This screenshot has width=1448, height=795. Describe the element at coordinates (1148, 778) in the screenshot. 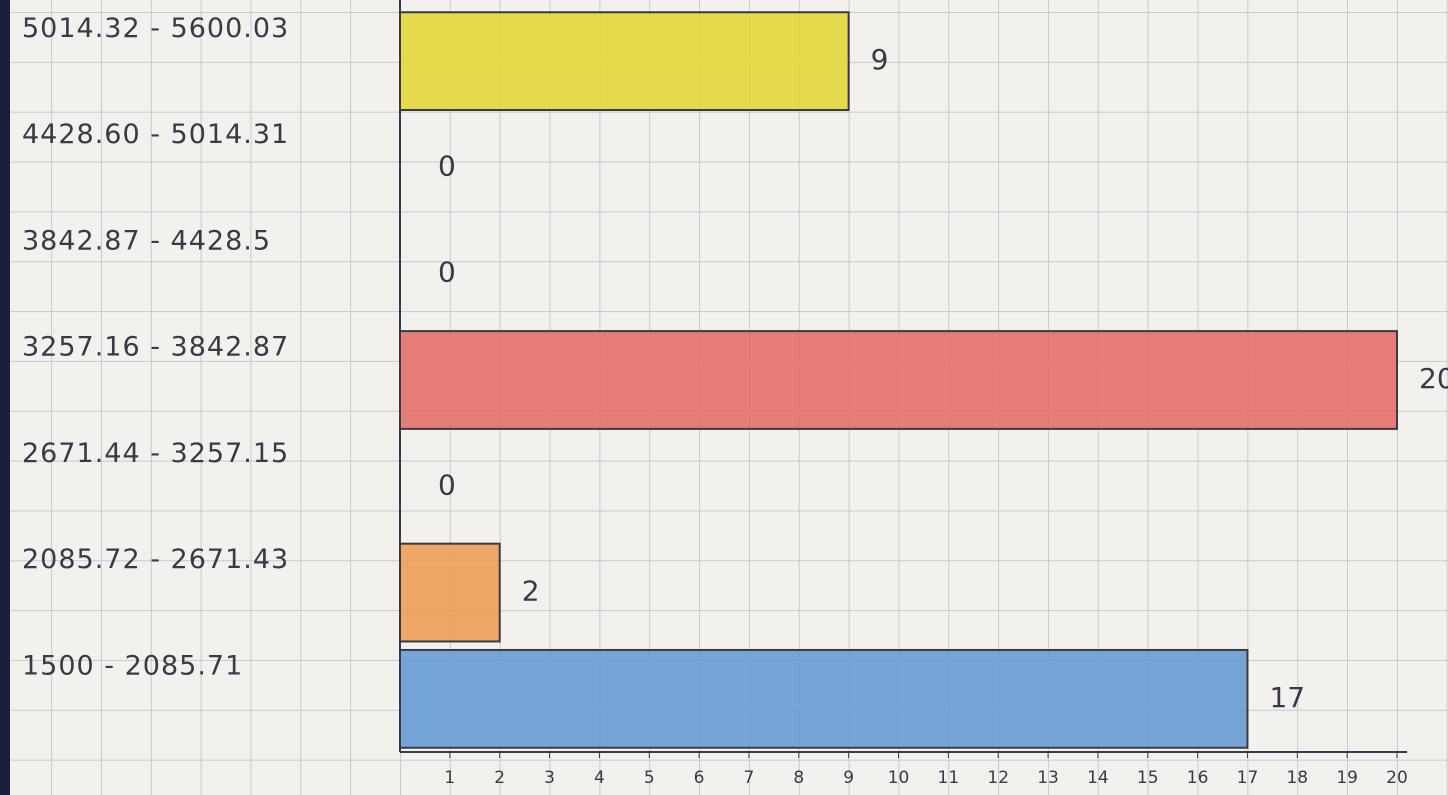

I see `x-tick-label: 15` at that location.